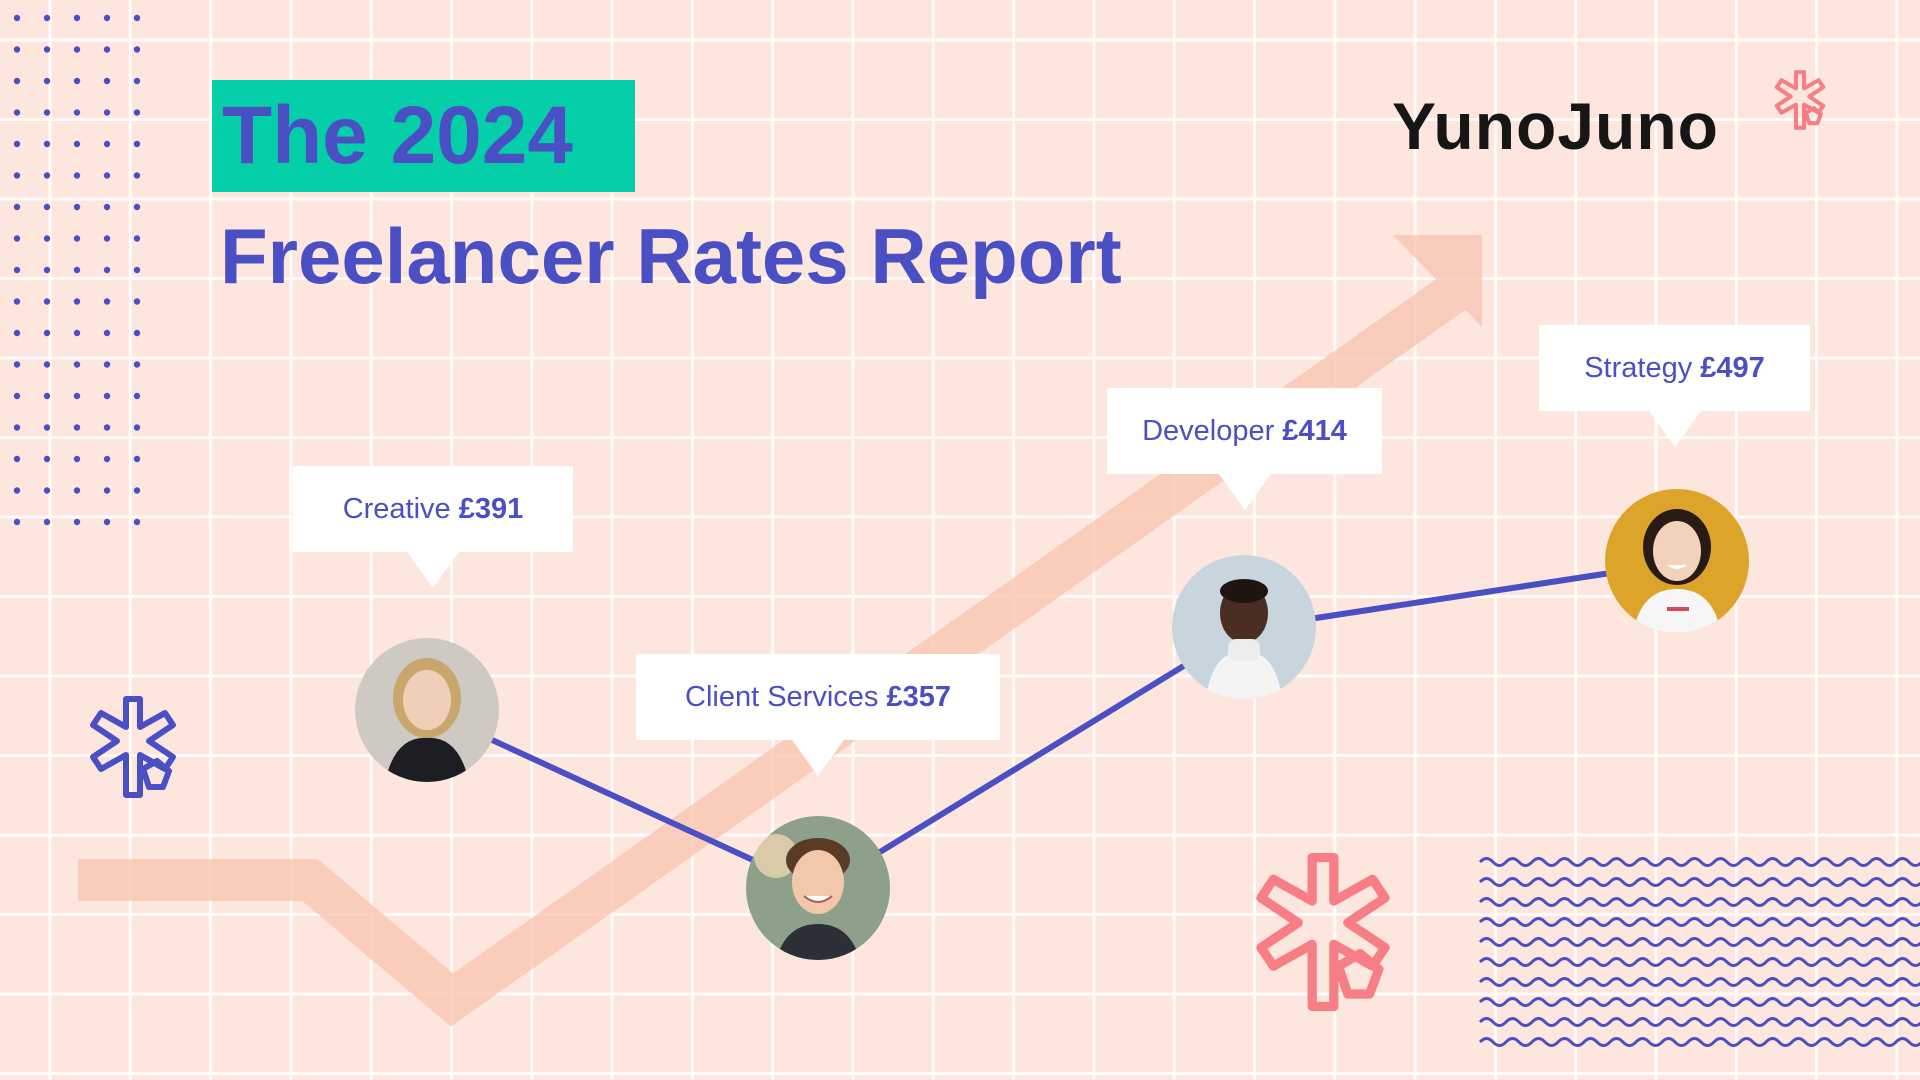  What do you see at coordinates (396, 509) in the screenshot?
I see `role-name: Creative` at bounding box center [396, 509].